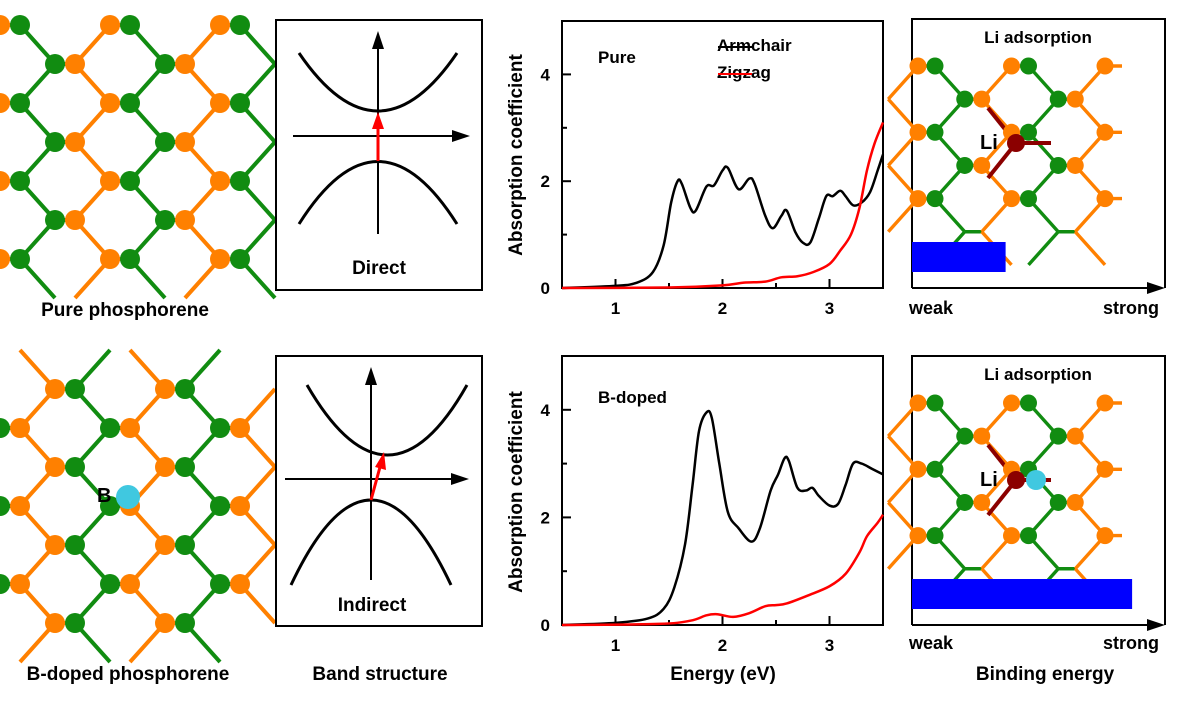 Image resolution: width=1178 pixels, height=705 pixels. Describe the element at coordinates (546, 74) in the screenshot. I see `y-tick-label: 4` at that location.